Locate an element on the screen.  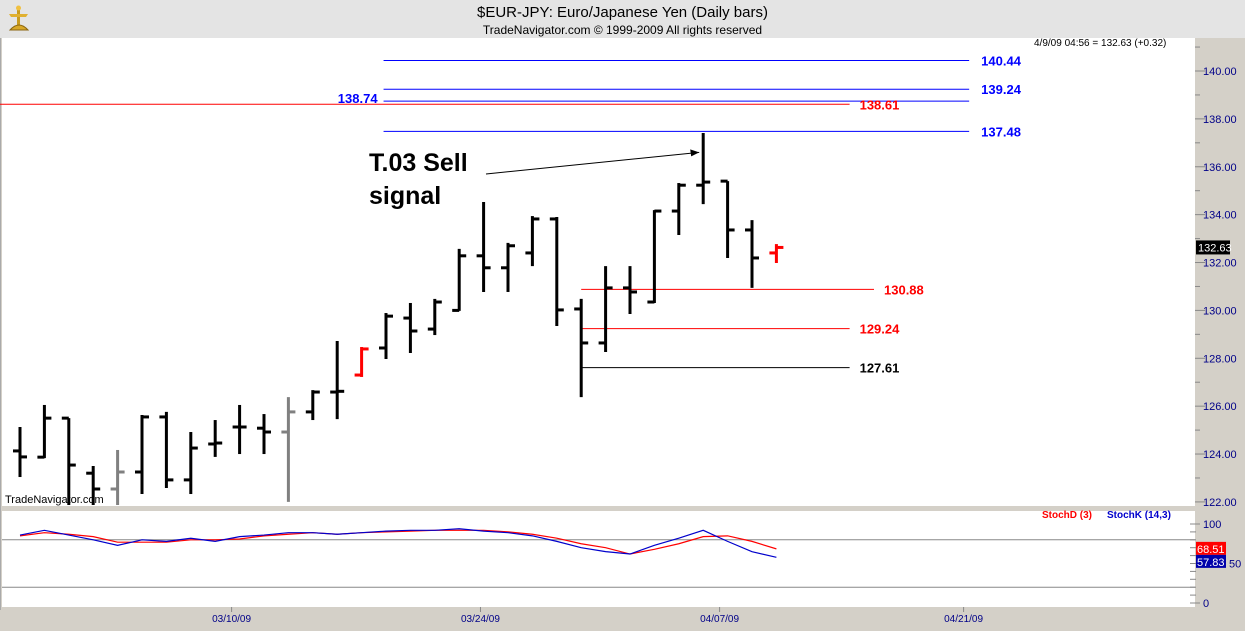
level-label: 130.88 is located at coordinates (904, 289).